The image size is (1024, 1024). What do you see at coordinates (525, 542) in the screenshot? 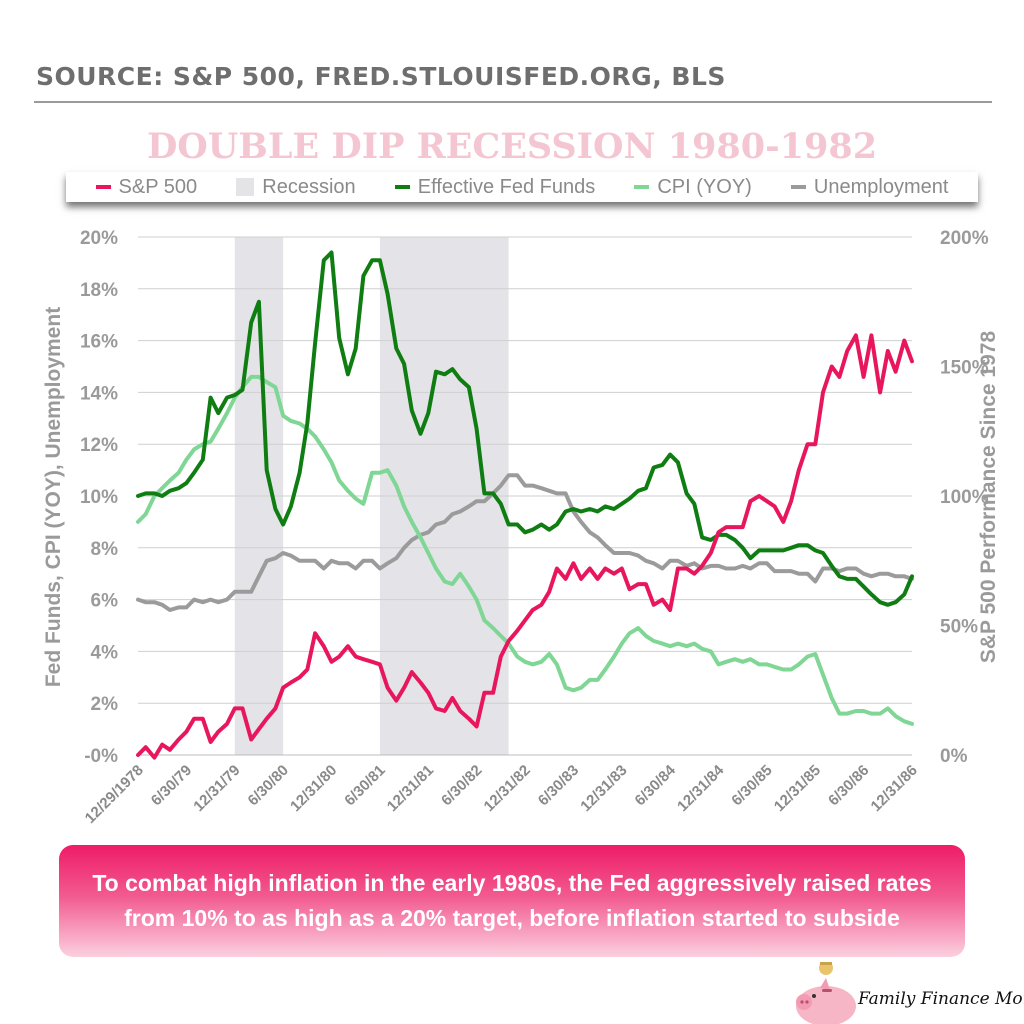
I see `series-line-unemployment` at bounding box center [525, 542].